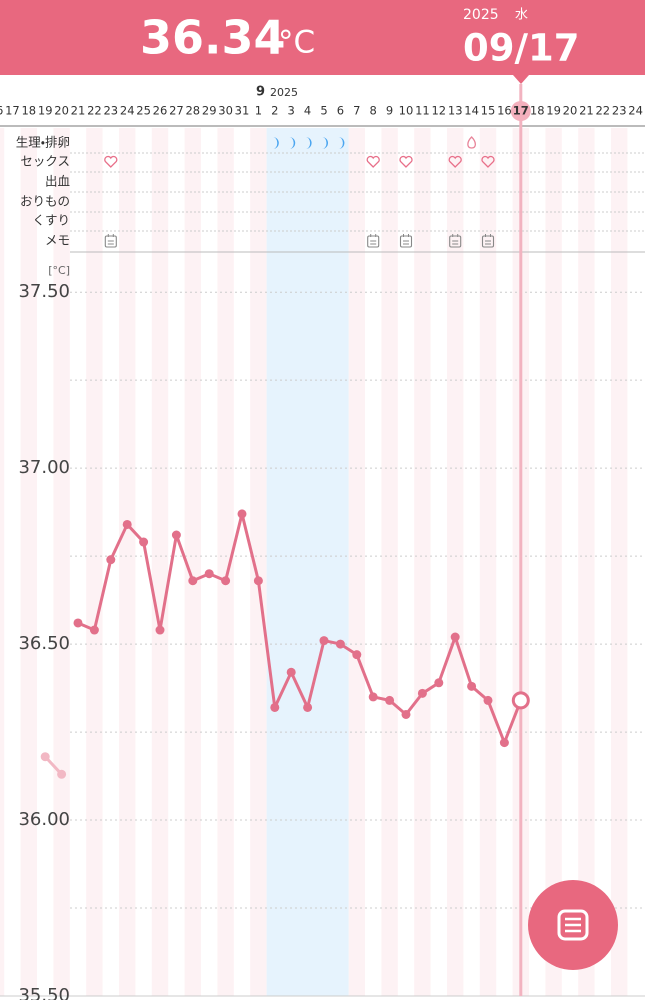  I want to click on y-tick-label: 37.50, so click(44, 291).